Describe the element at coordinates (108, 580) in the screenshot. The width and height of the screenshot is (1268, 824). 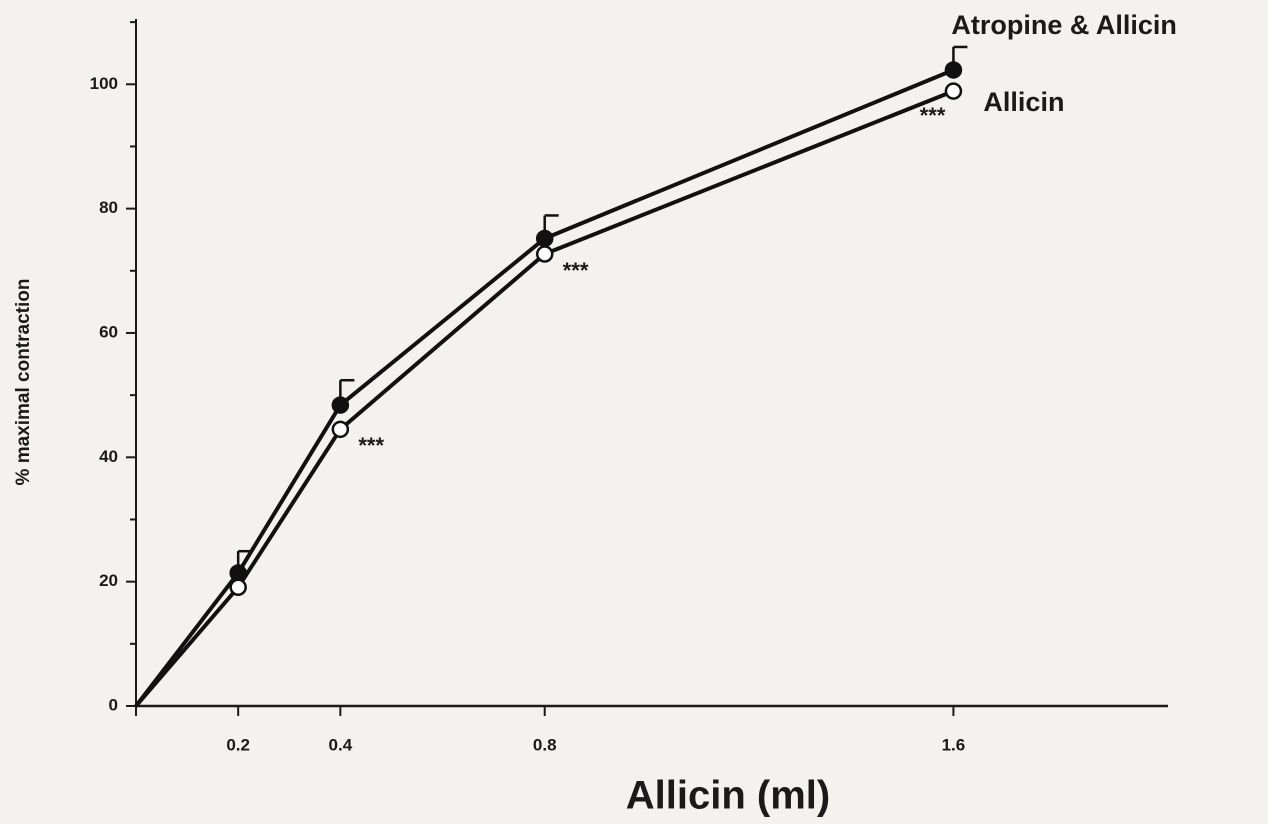
I see `y-tick-label: 20` at that location.